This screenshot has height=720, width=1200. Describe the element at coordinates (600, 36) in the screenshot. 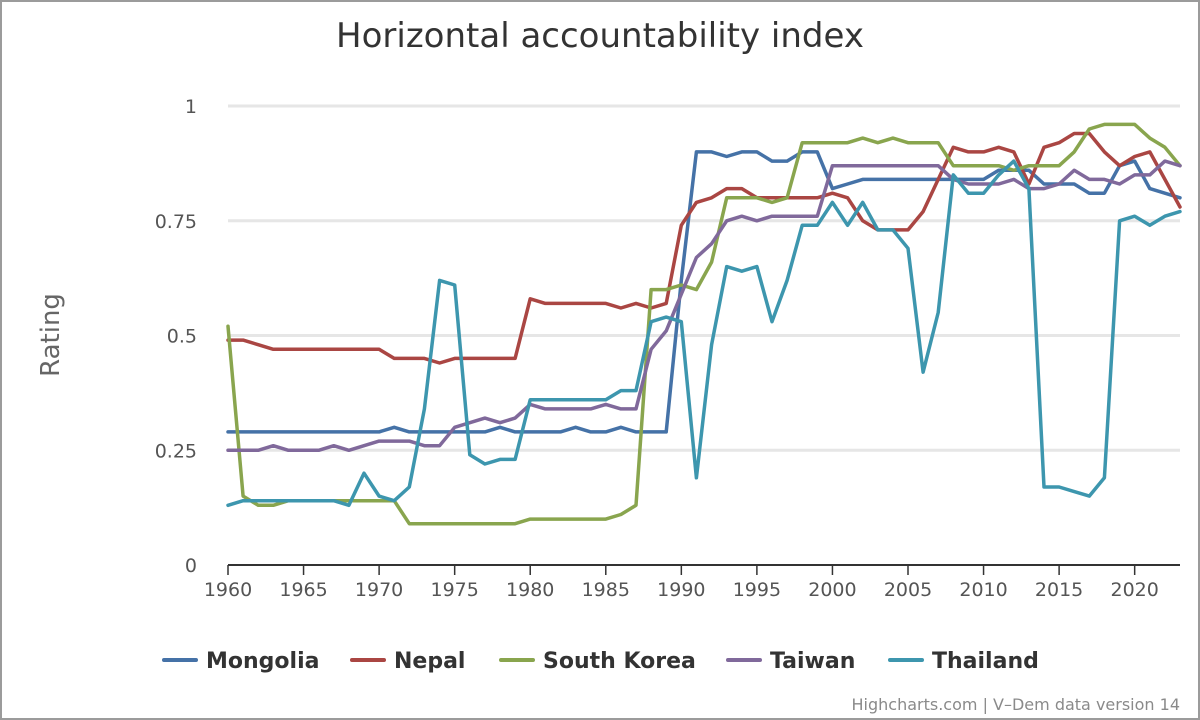

I see `chart-title: Horizontal accountability index` at that location.